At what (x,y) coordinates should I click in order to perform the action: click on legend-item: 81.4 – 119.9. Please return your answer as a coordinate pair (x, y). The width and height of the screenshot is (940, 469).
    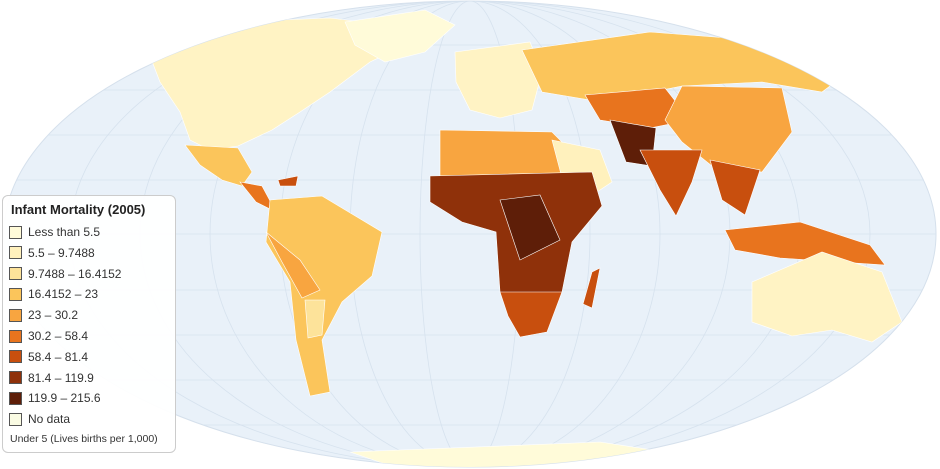
    Looking at the image, I should click on (51, 378).